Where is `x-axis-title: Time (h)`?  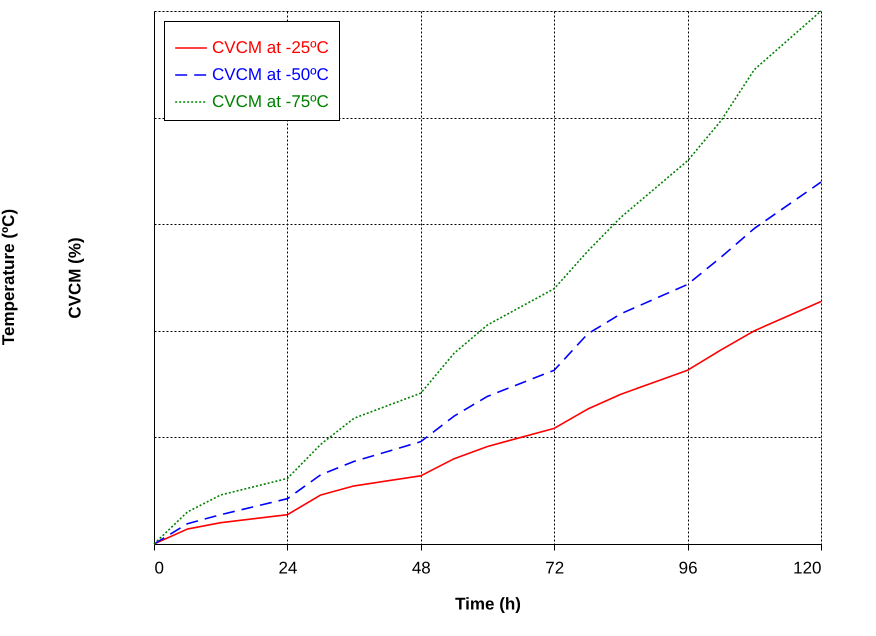
x-axis-title: Time (h) is located at coordinates (488, 604).